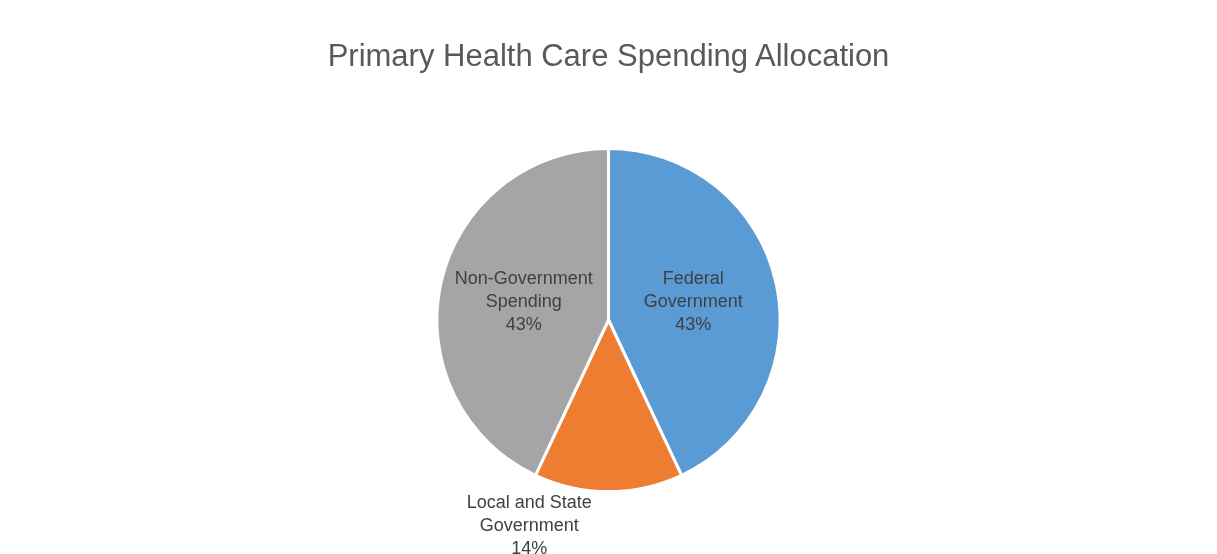 This screenshot has height=554, width=1217. Describe the element at coordinates (693, 289) in the screenshot. I see `slice-label: Federal Government` at that location.